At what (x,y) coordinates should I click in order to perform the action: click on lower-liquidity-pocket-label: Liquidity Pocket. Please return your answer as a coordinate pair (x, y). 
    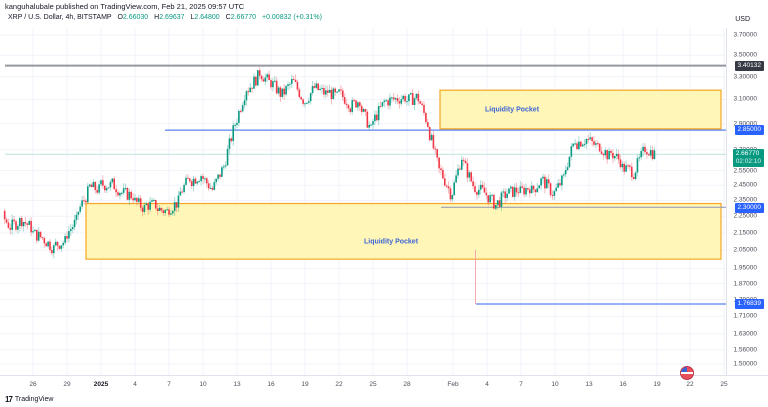
    Looking at the image, I should click on (391, 242).